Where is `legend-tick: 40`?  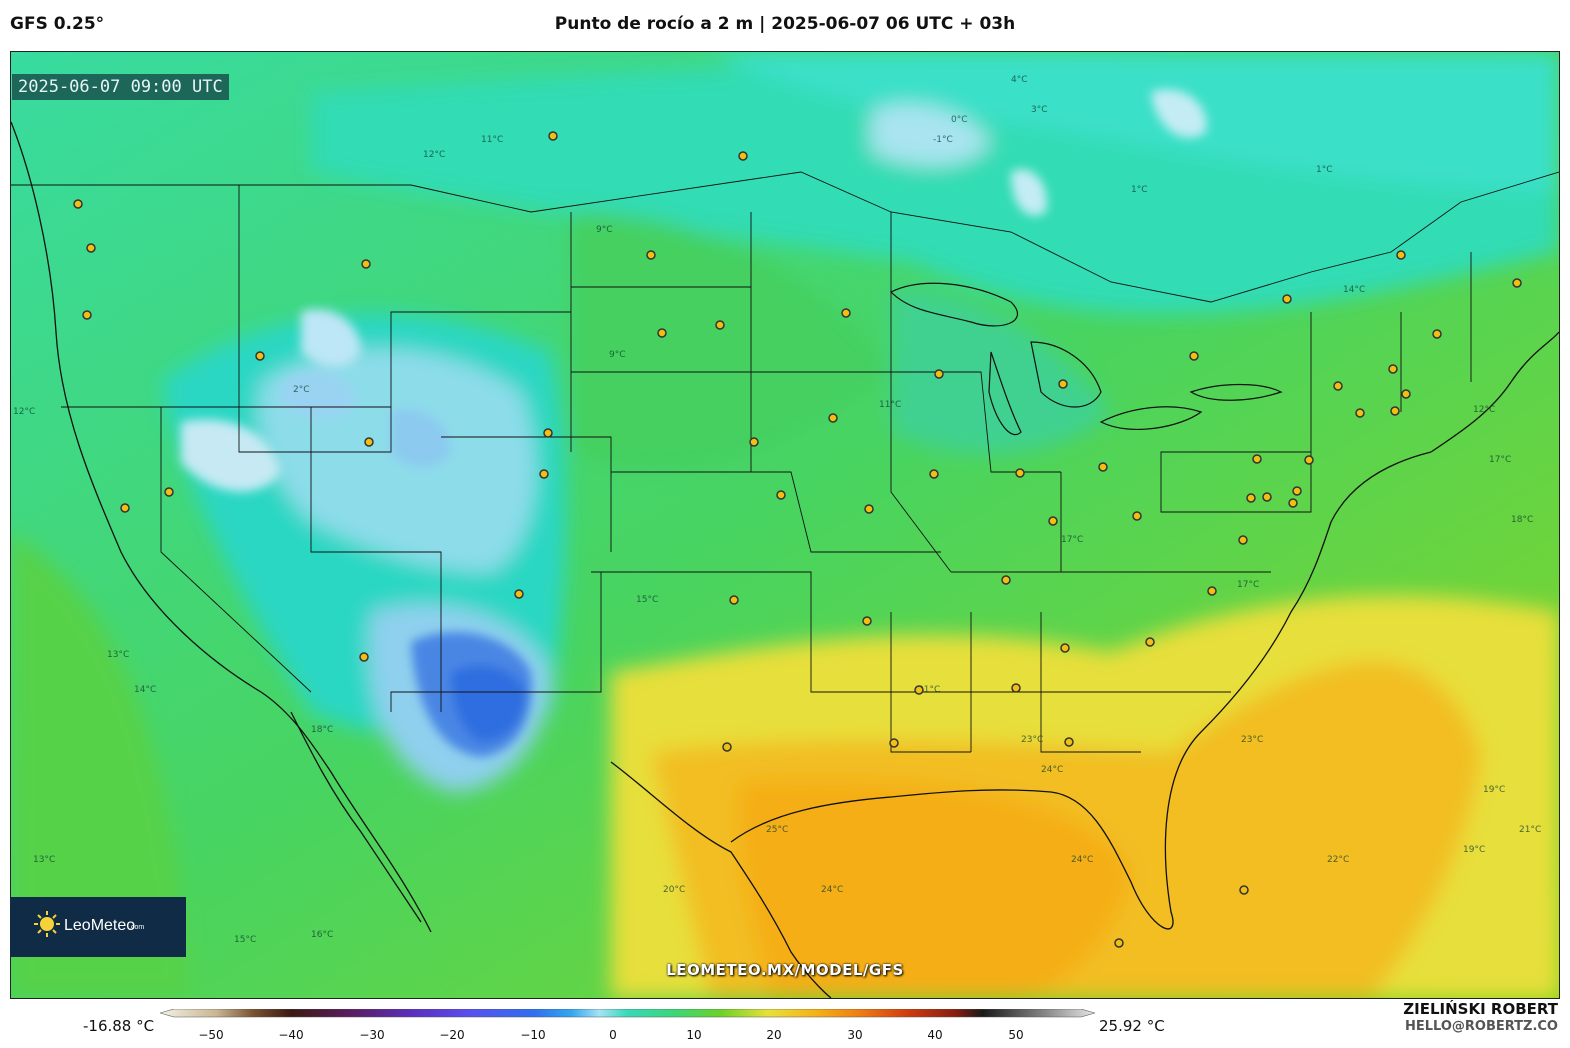 legend-tick: 40 is located at coordinates (934, 1035).